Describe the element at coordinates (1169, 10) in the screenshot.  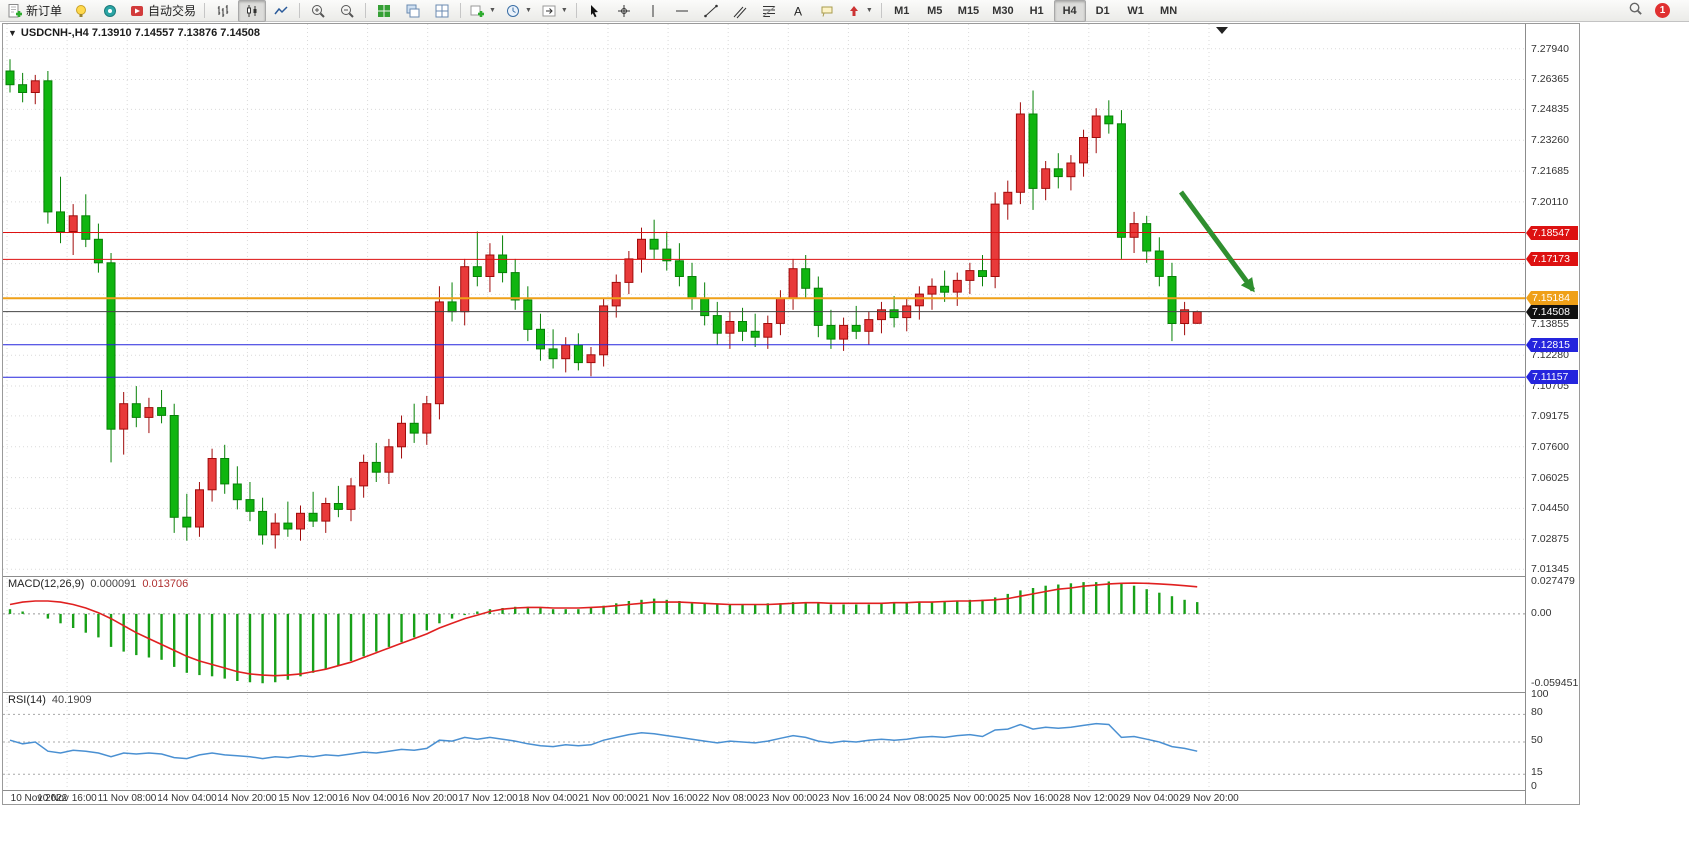
I see `timeframe-mn-button: MN` at that location.